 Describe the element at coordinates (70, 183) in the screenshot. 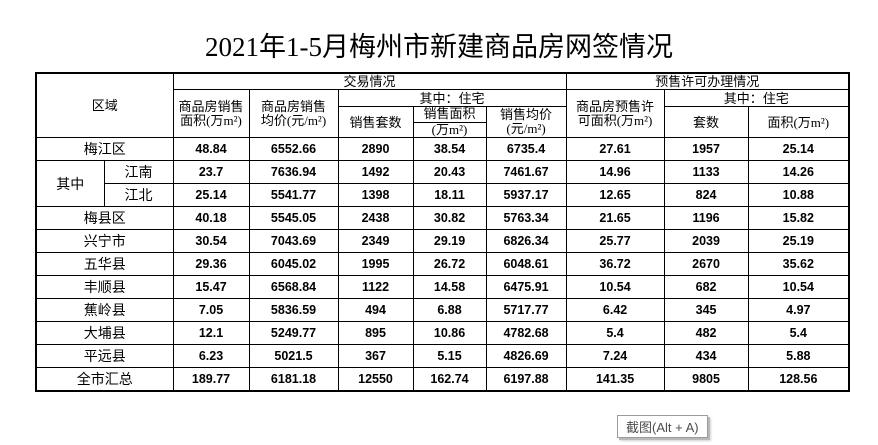

I see `group-cell-qizhong: 其中` at that location.